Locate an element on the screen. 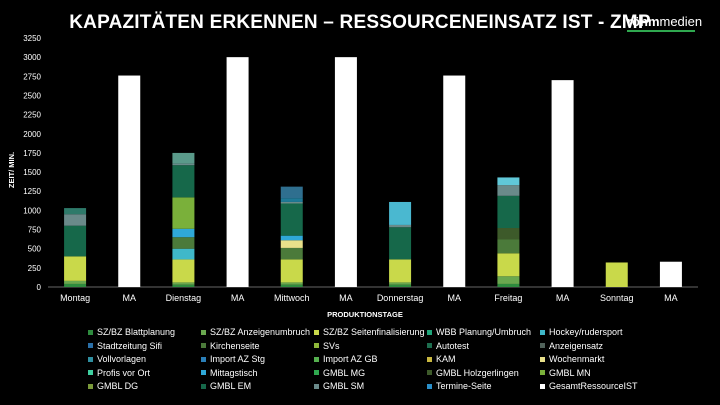 This screenshot has width=720, height=405. x-tick-label: Montag is located at coordinates (75, 298).